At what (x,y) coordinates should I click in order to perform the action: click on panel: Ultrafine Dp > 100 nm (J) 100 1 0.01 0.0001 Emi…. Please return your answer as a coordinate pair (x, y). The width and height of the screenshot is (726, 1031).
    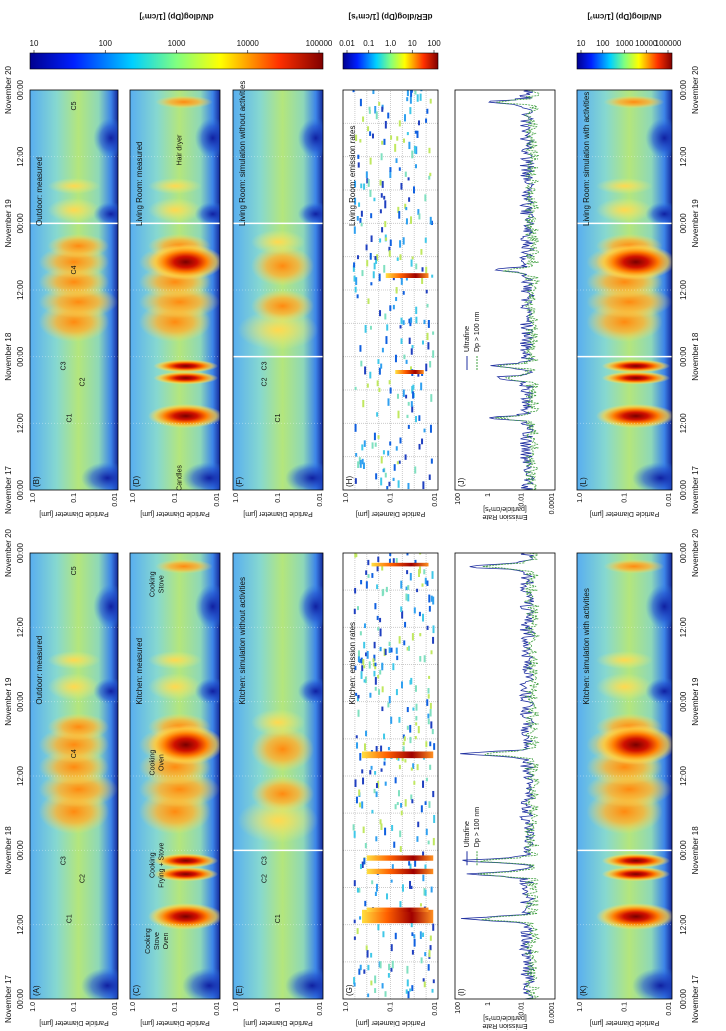
    Looking at the image, I should click on (505, 304).